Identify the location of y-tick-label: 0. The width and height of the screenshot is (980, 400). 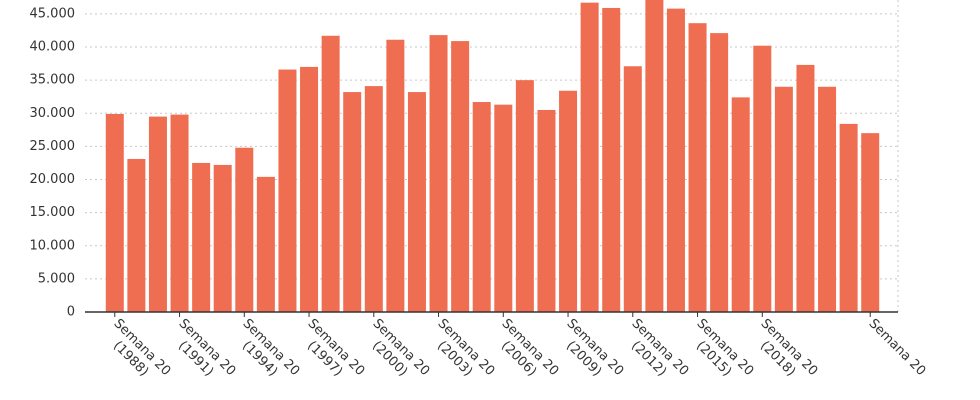
(71, 312).